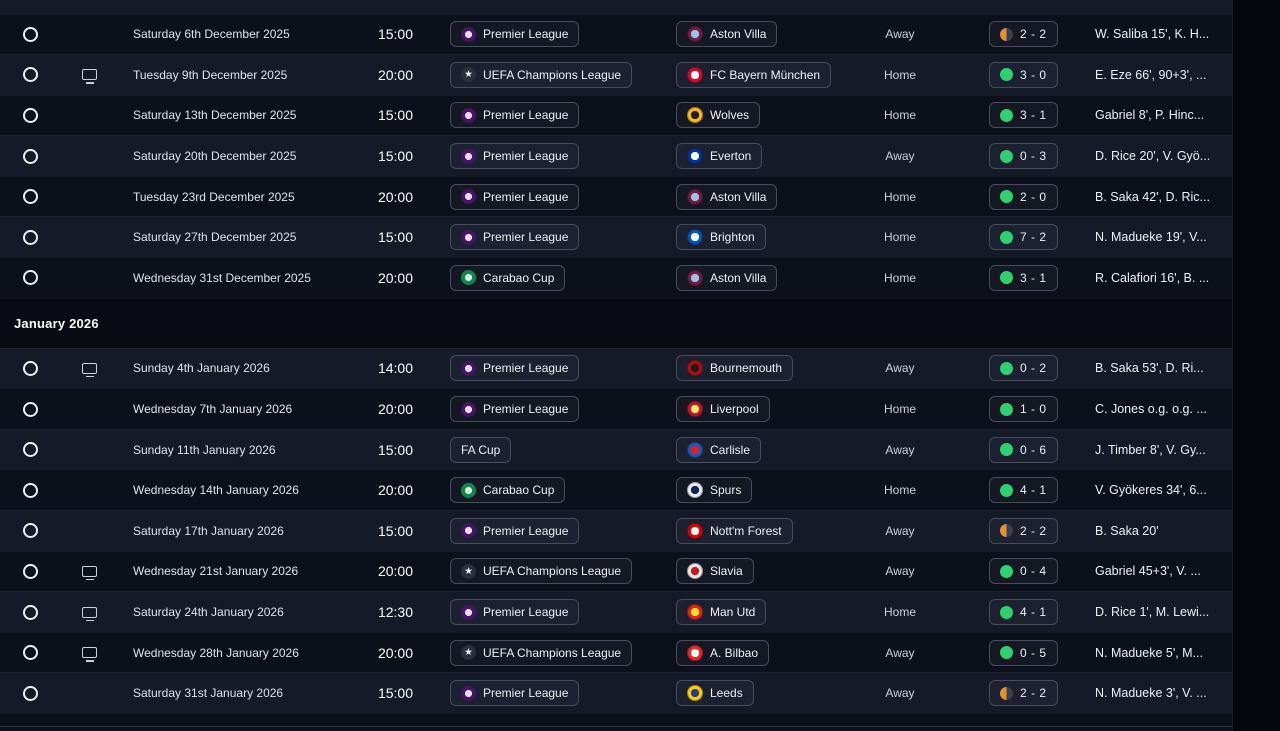  What do you see at coordinates (526, 409) in the screenshot?
I see `competition-label: Premier League` at bounding box center [526, 409].